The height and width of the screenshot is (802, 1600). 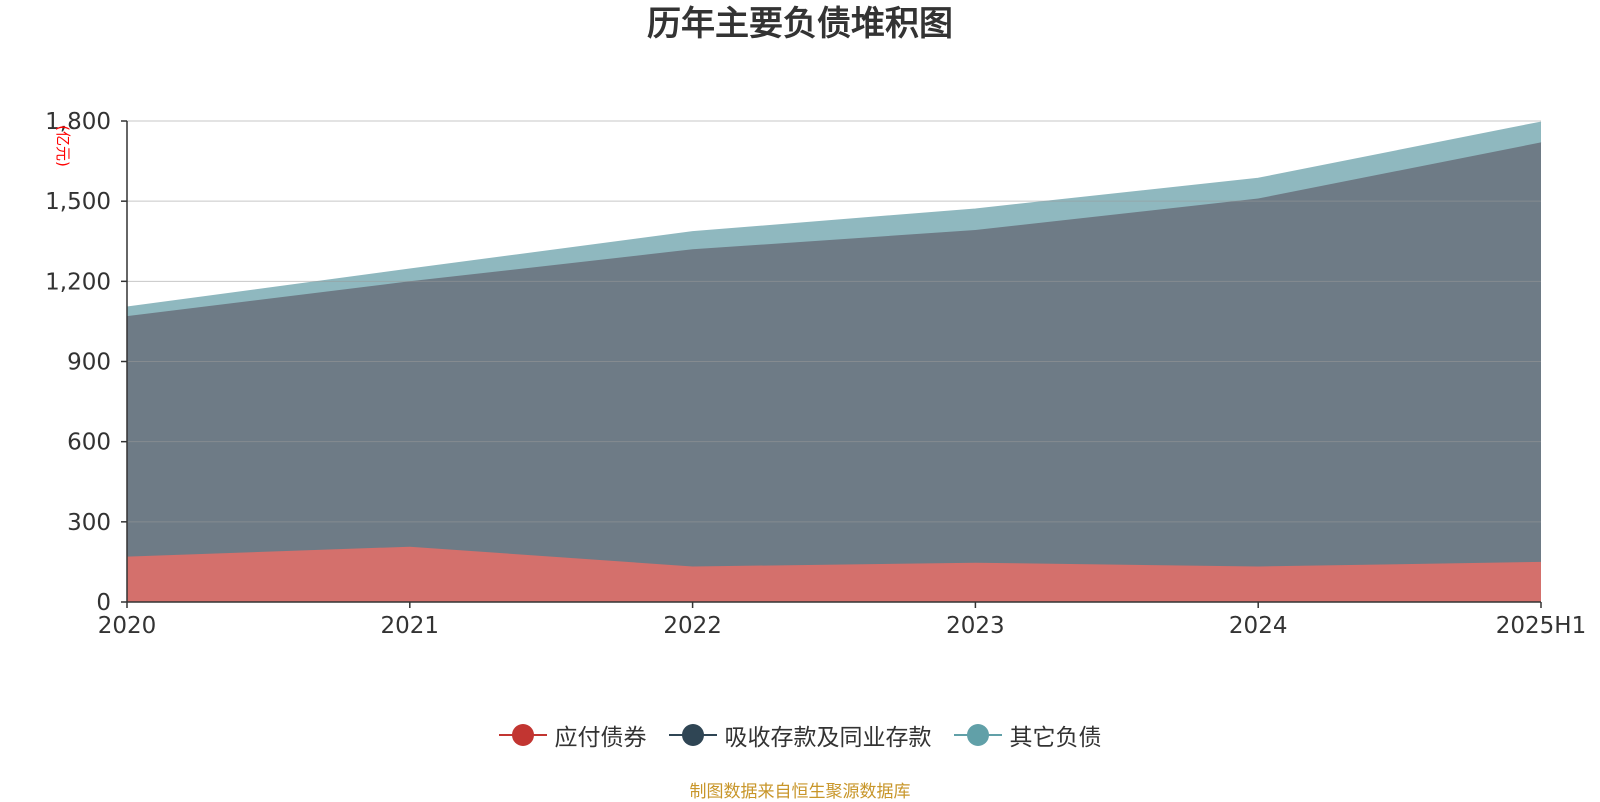 What do you see at coordinates (1541, 626) in the screenshot?
I see `x-tick-label: 2025H1` at bounding box center [1541, 626].